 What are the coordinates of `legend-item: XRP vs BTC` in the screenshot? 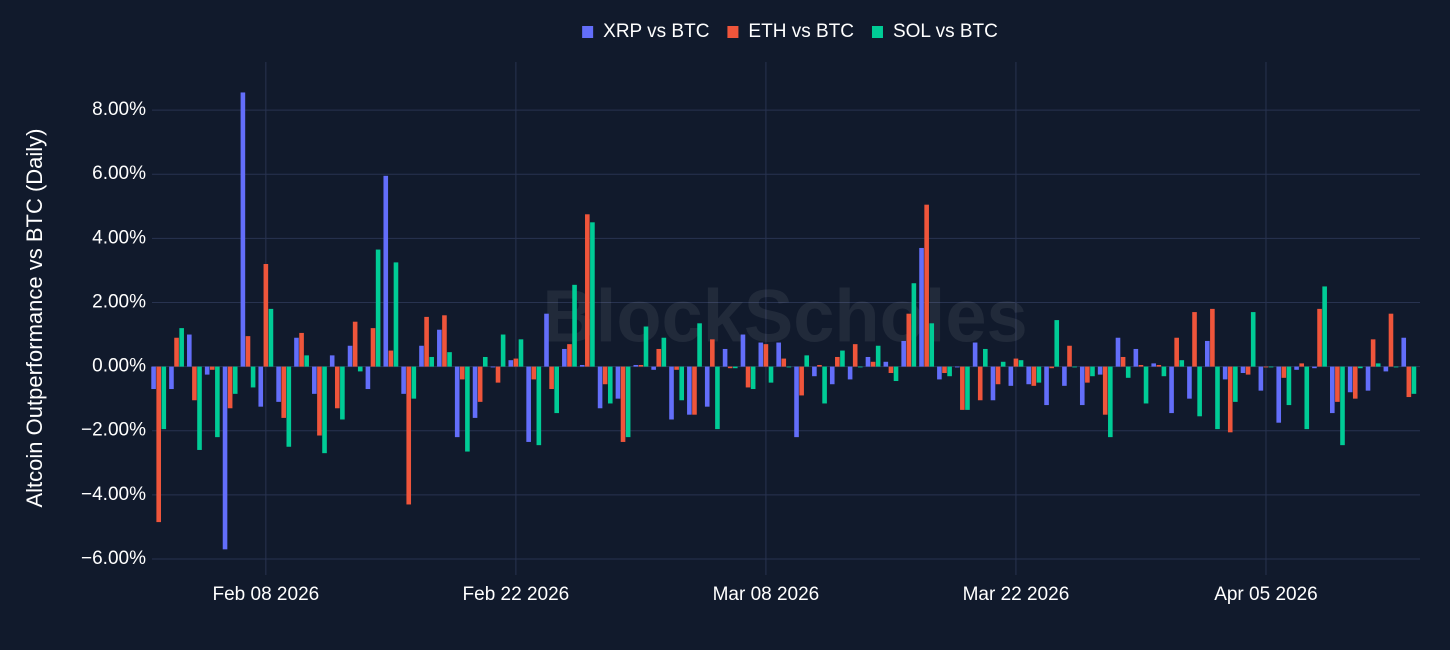 It's located at (645, 31).